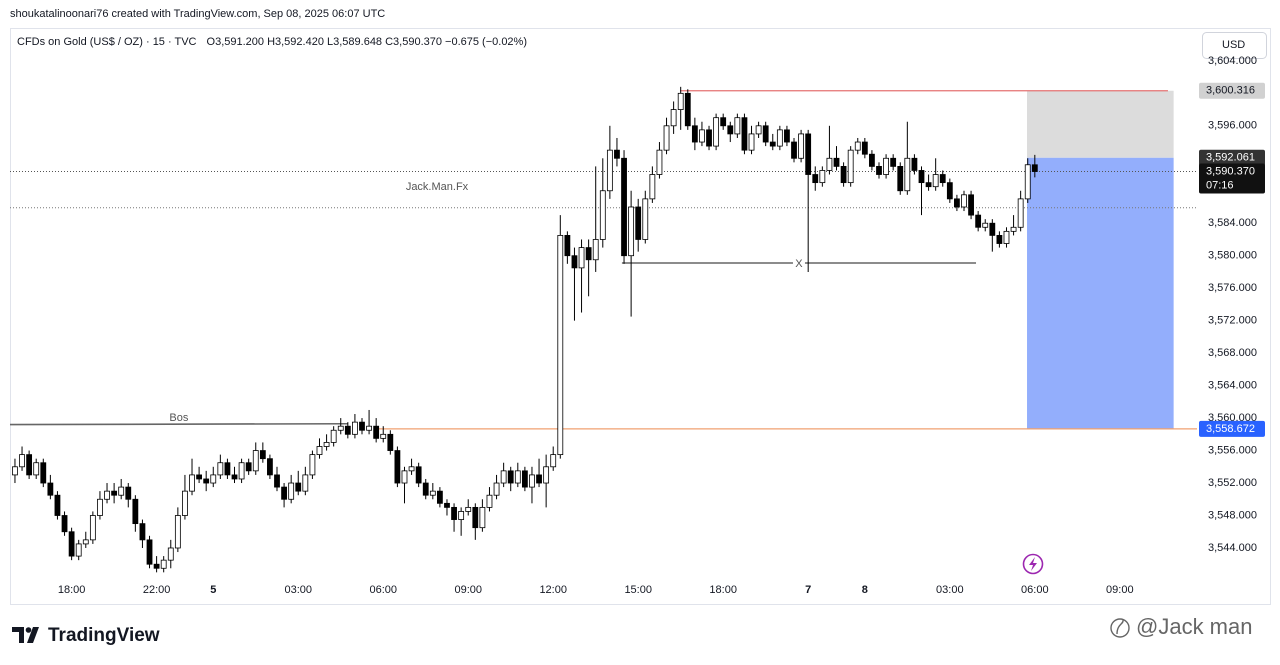  I want to click on countdown: 07:16, so click(1220, 185).